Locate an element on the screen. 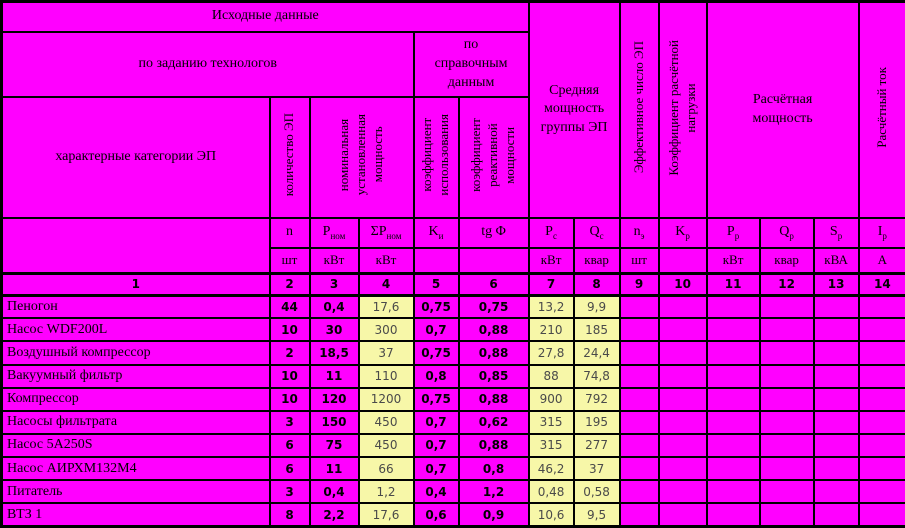 The width and height of the screenshot is (905, 528). row-name-cell: Насос WDF200L is located at coordinates (135, 330).